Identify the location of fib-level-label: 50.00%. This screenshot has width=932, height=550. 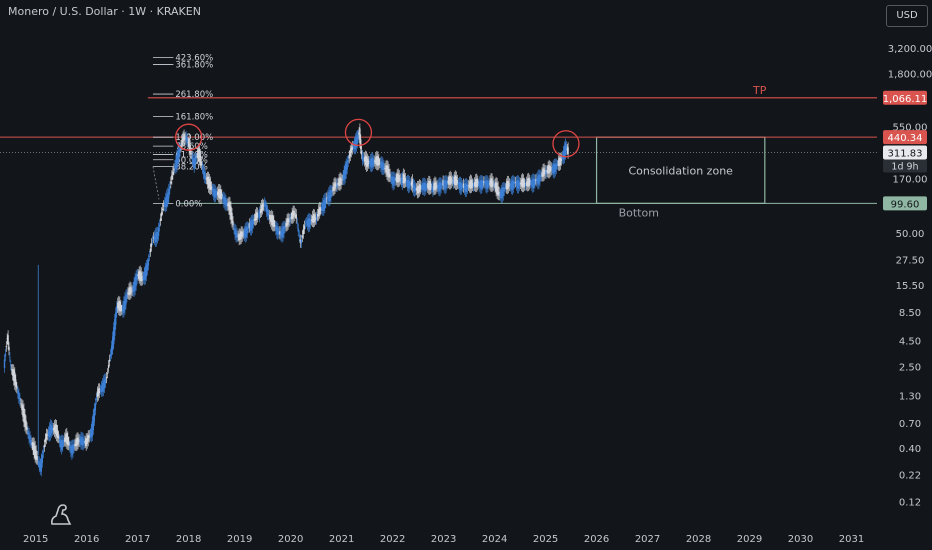
(191, 161).